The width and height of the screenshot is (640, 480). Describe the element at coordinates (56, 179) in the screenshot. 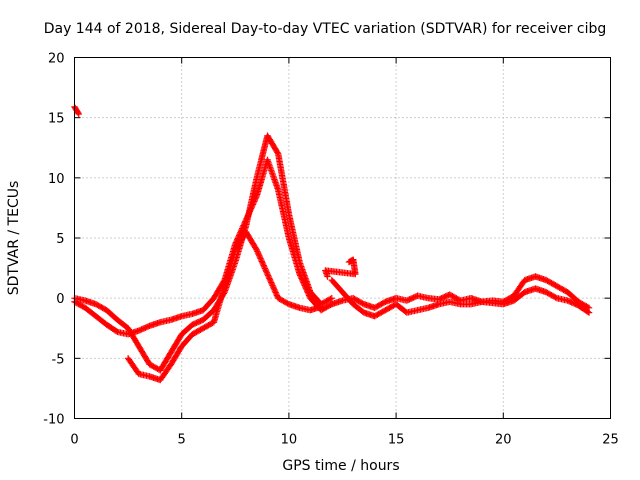

I see `y-tick-label: 10` at that location.